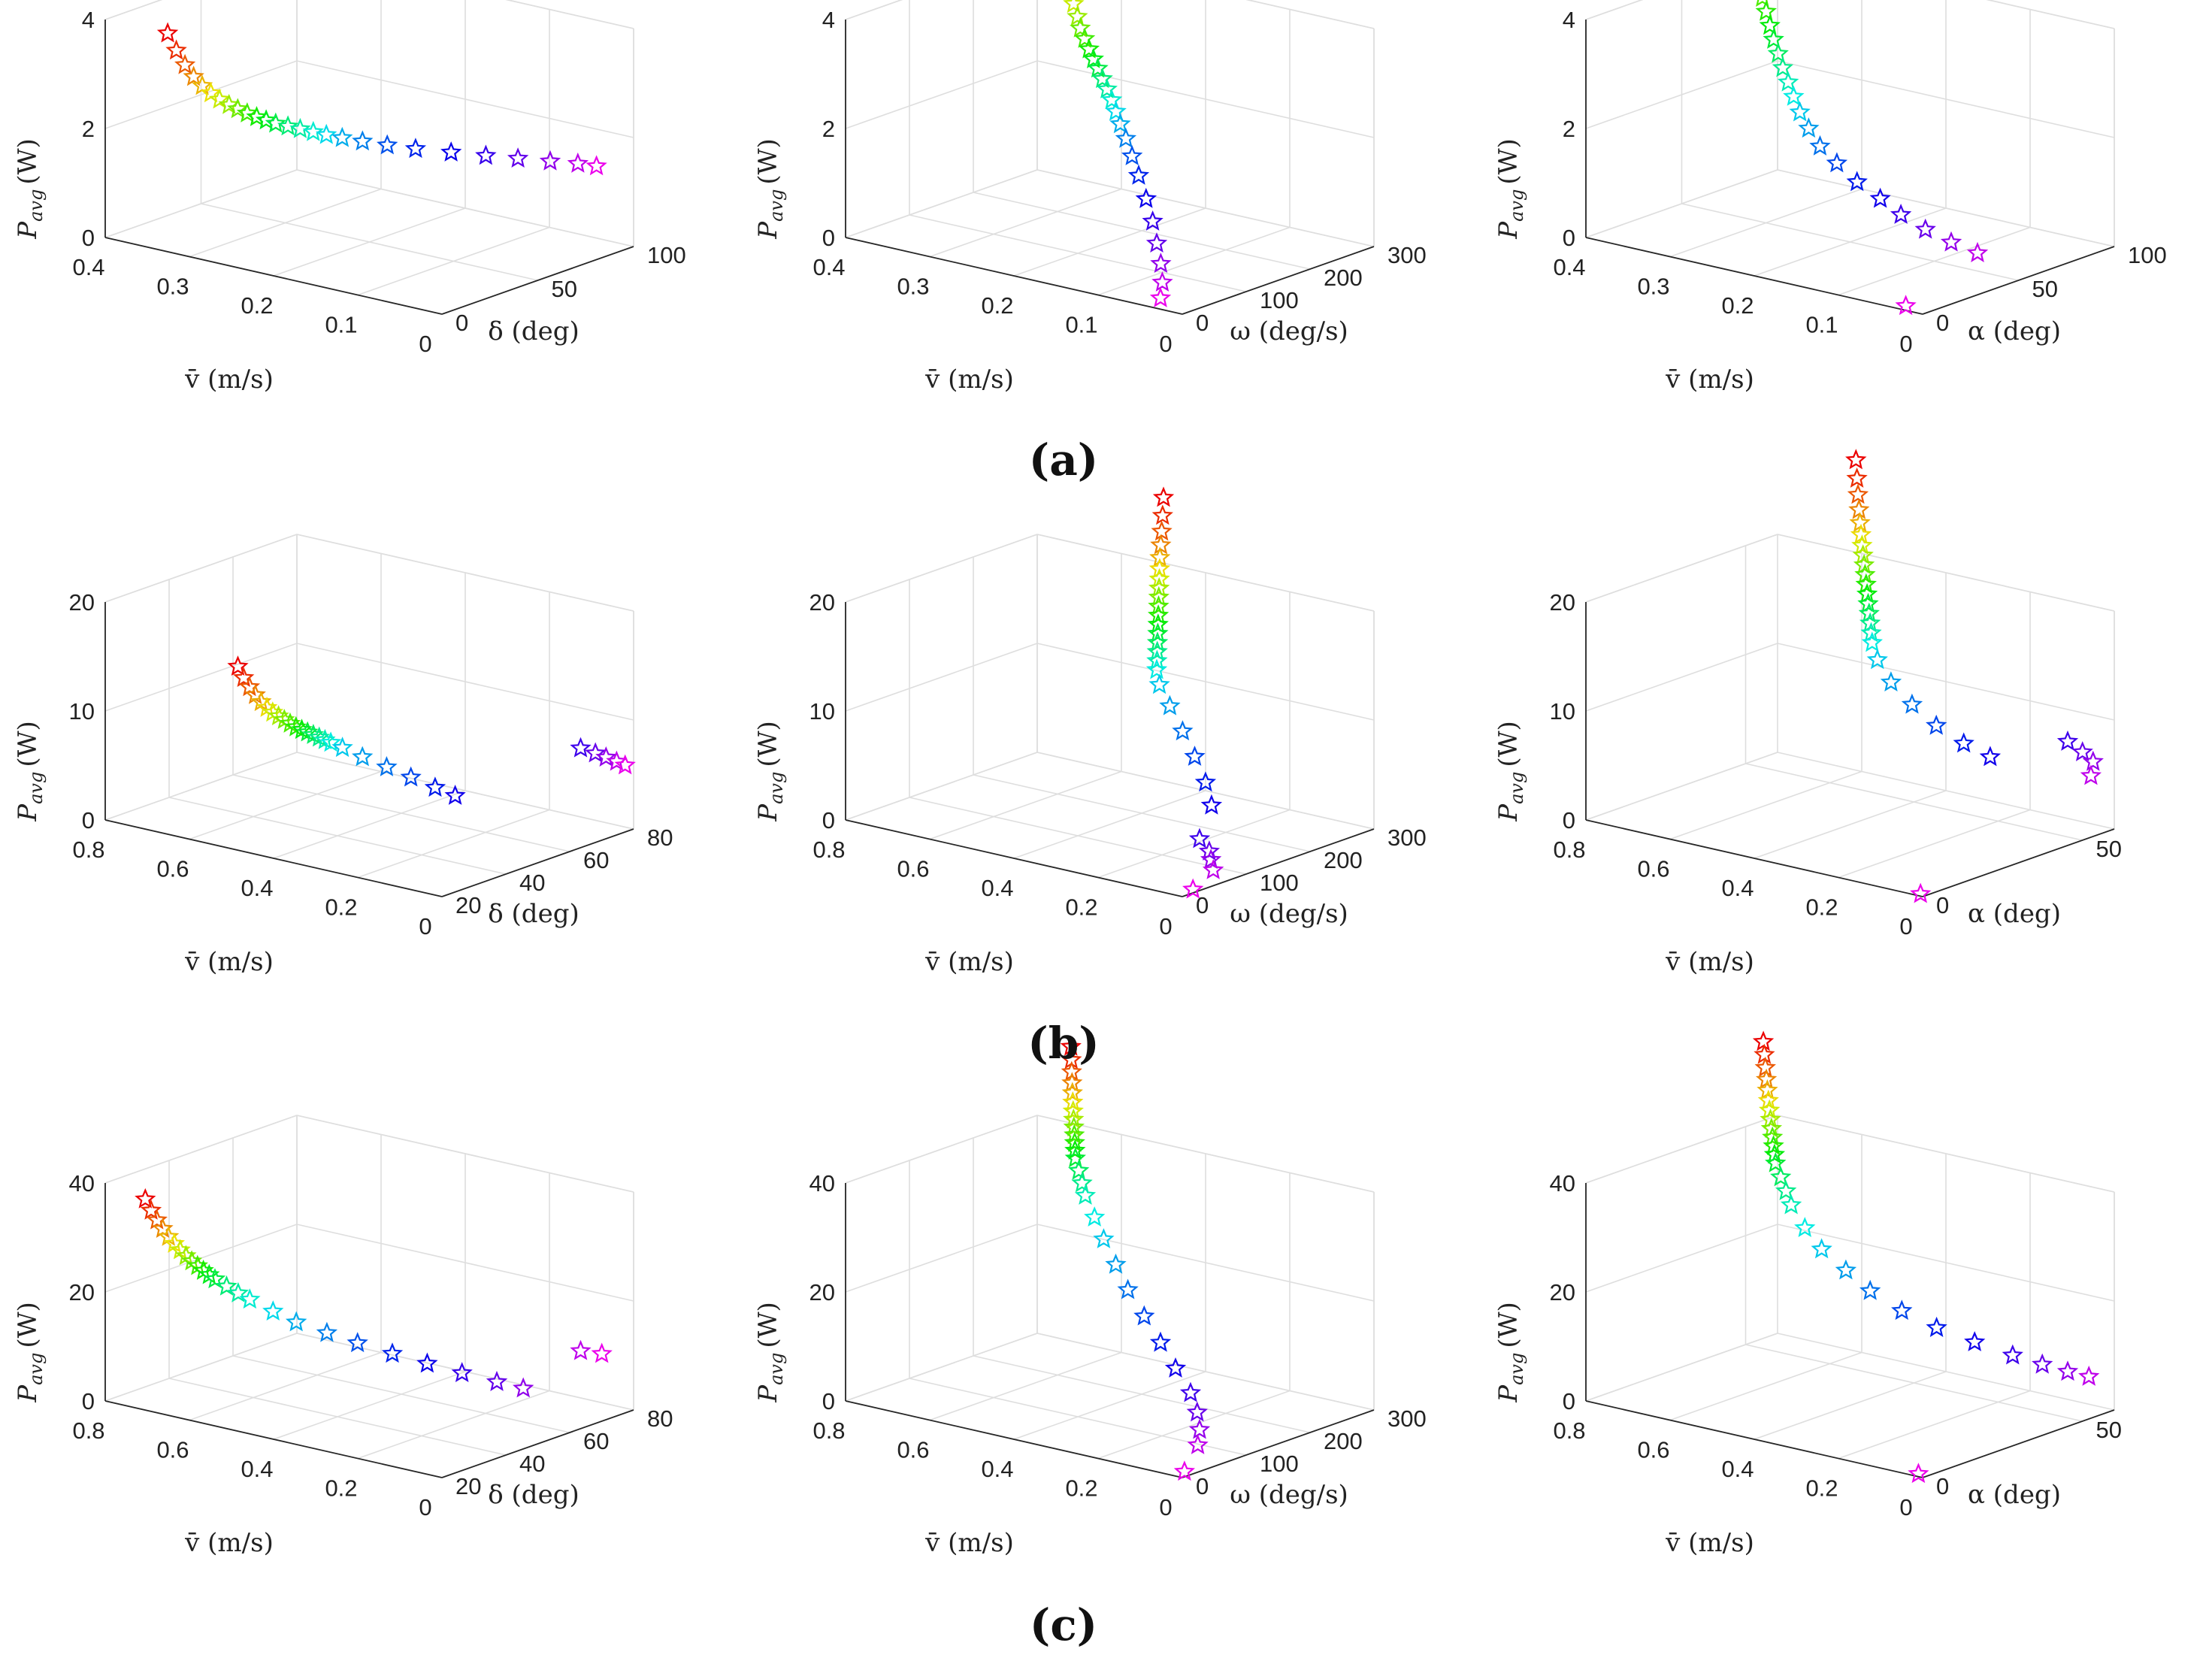 The width and height of the screenshot is (2212, 1664). Describe the element at coordinates (913, 869) in the screenshot. I see `x-tick-label: 0.6` at that location.